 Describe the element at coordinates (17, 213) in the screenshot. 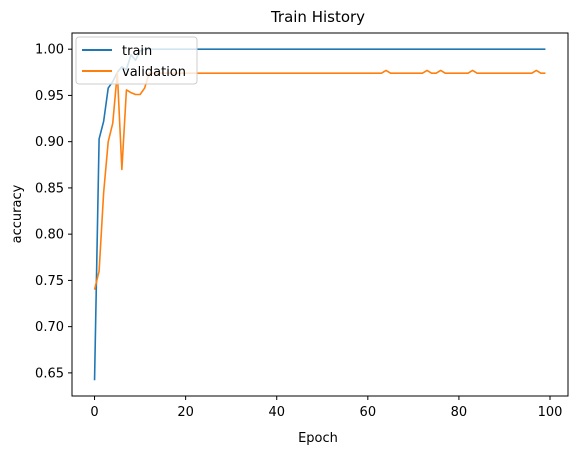

I see `y-axis-label: accuracy` at that location.